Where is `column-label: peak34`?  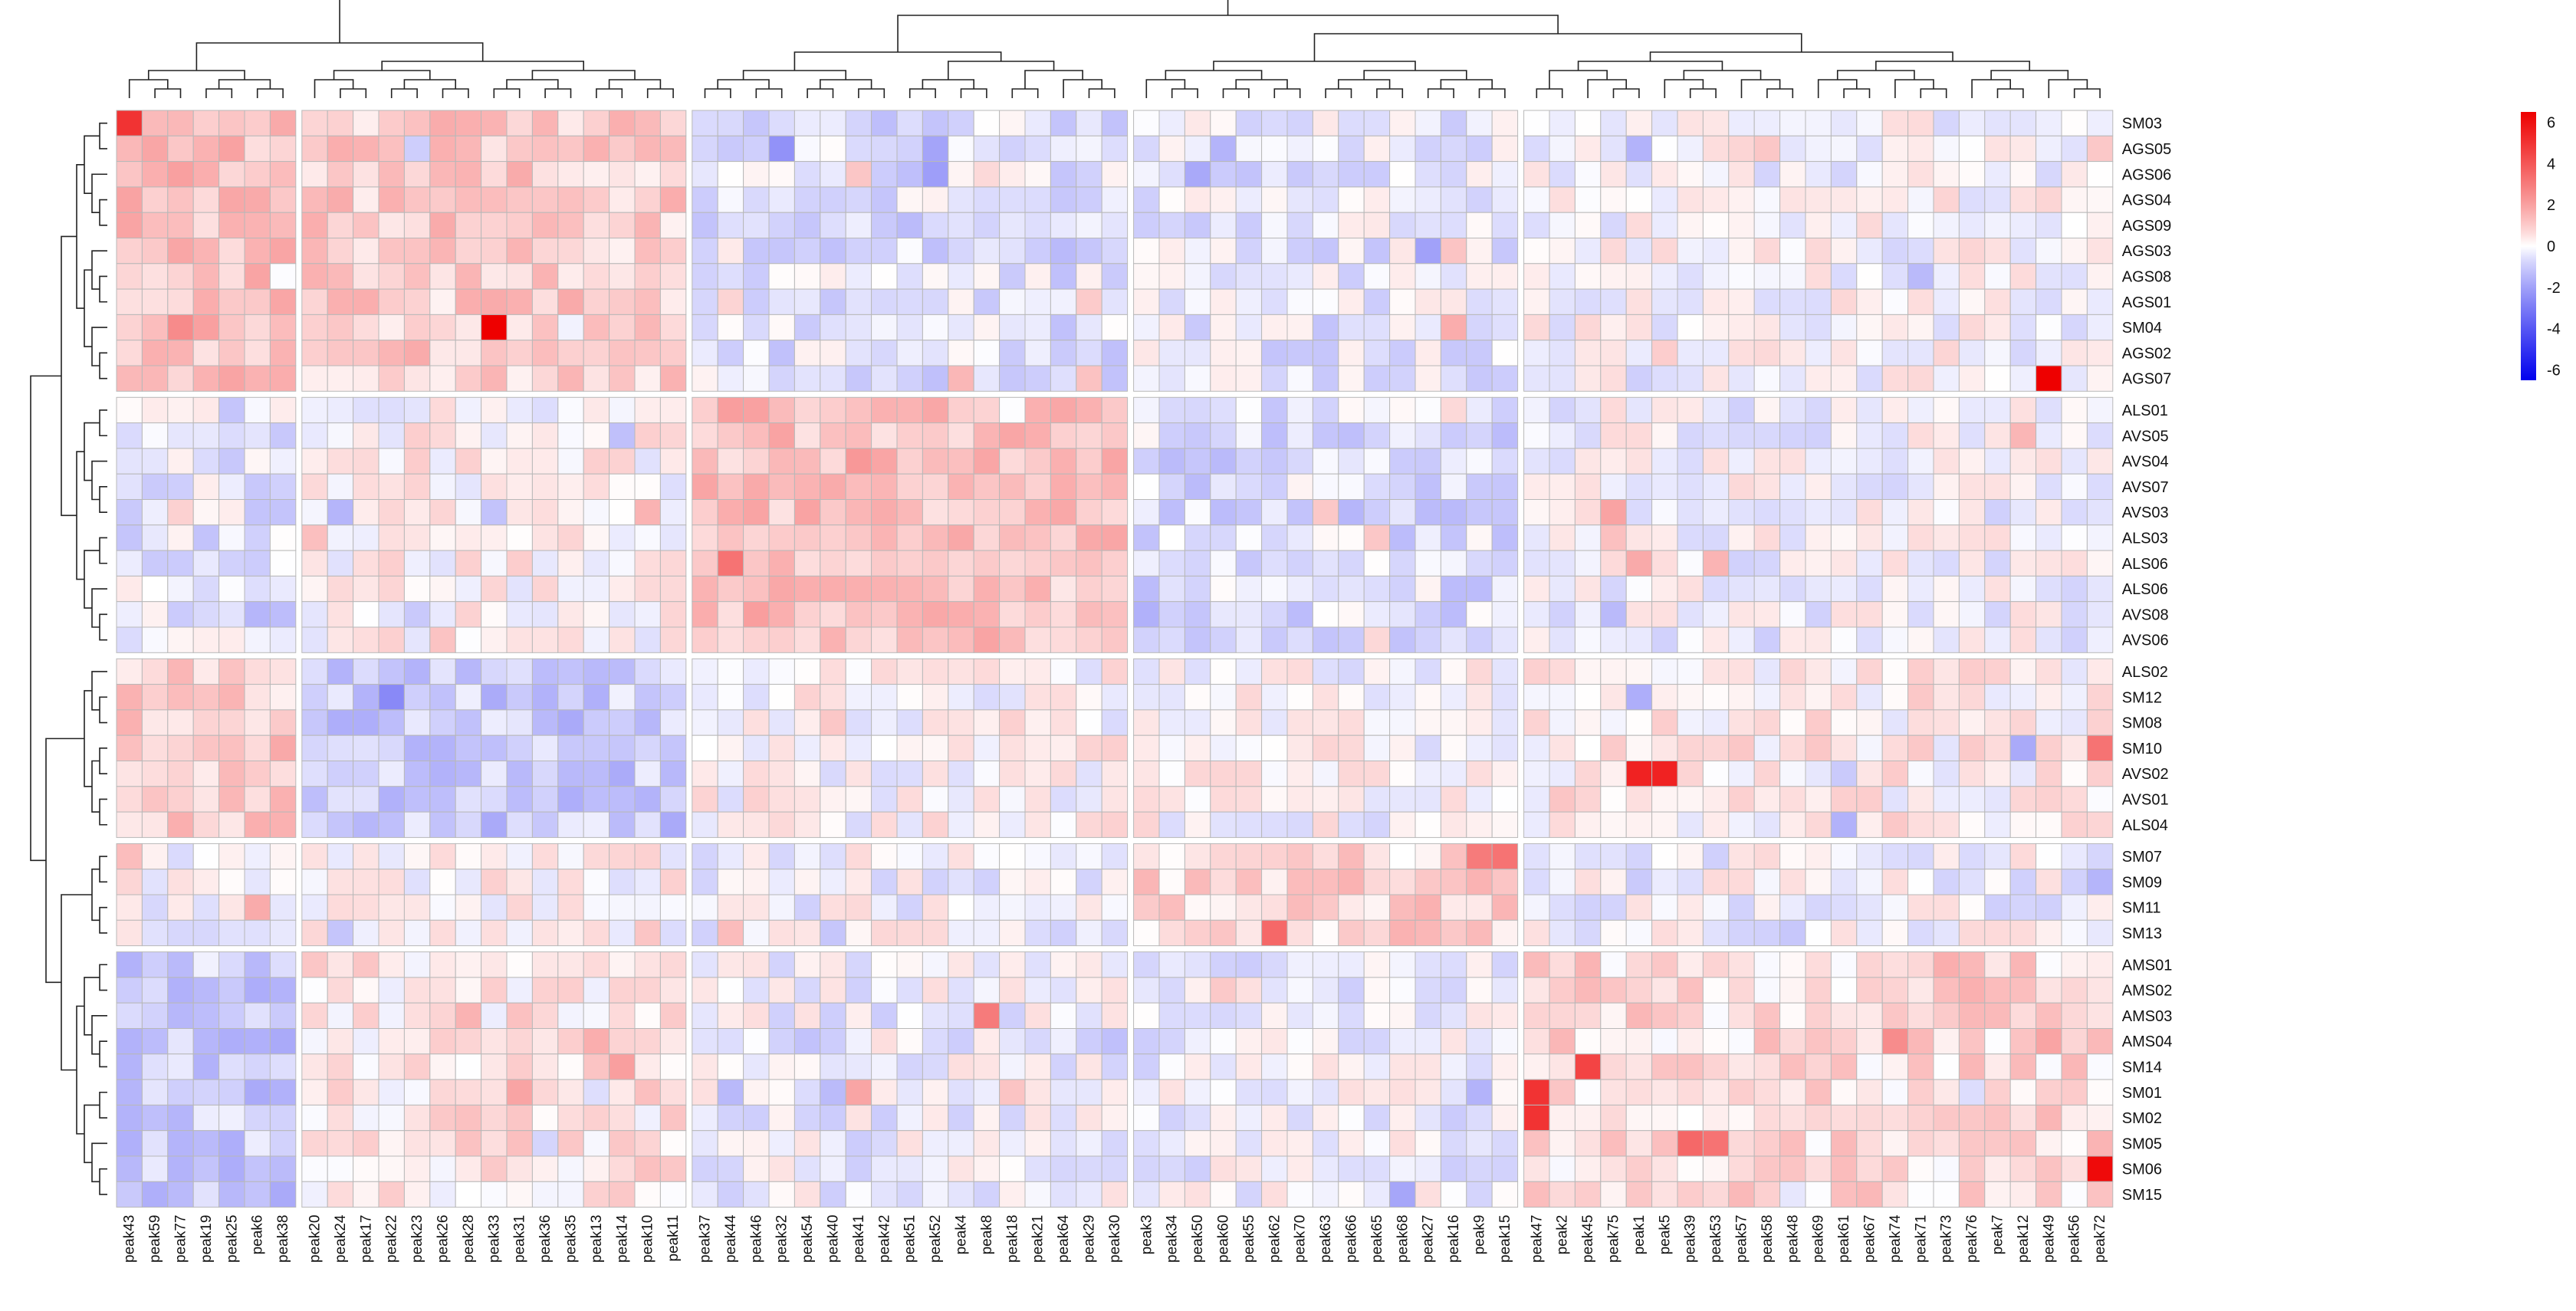 column-label: peak34 is located at coordinates (1173, 1239).